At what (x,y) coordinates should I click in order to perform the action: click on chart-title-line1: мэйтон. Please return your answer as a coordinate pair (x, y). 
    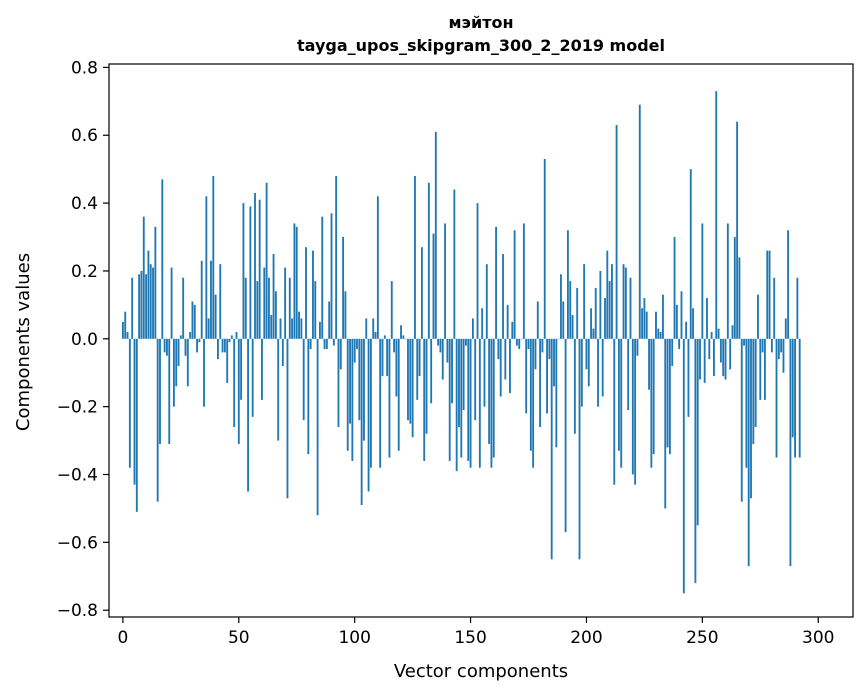
    Looking at the image, I should click on (480, 22).